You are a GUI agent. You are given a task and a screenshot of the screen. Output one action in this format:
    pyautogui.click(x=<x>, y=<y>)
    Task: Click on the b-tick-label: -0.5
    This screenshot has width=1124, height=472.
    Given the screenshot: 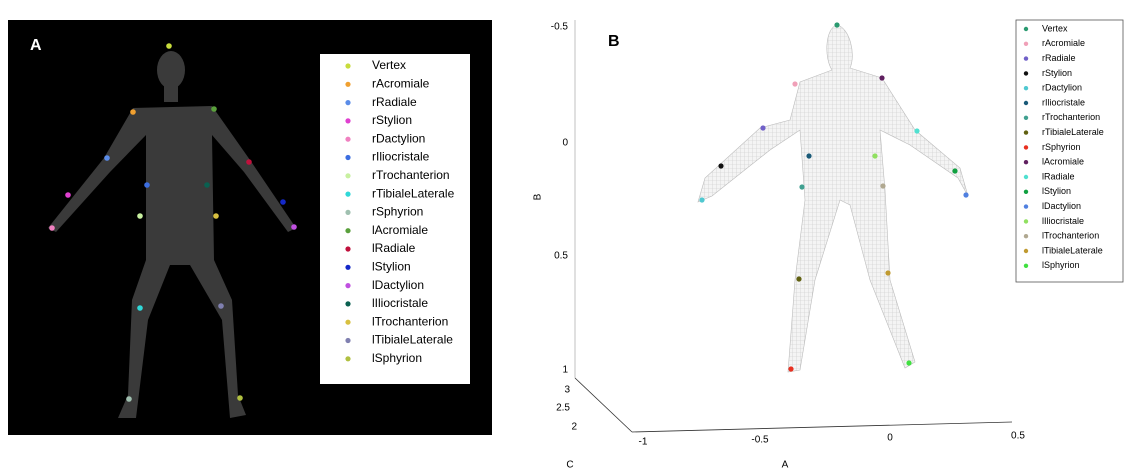 What is the action you would take?
    pyautogui.click(x=560, y=27)
    